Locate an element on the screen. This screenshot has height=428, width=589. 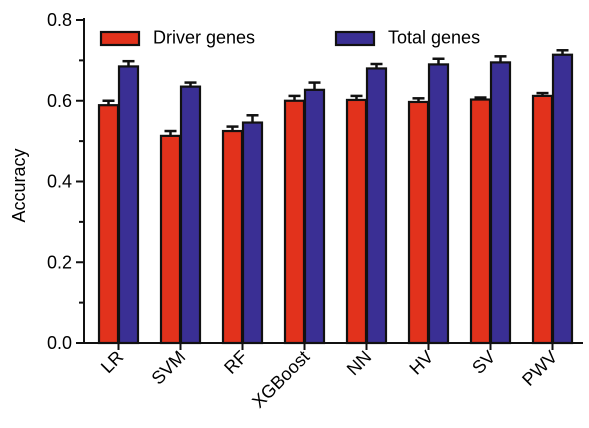
legend-swatch-total-genes is located at coordinates (355, 38).